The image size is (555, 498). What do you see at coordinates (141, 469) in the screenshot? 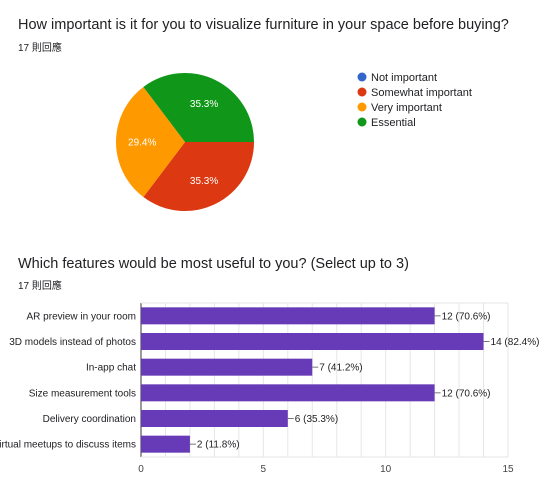
I see `x-tick-label: 0` at bounding box center [141, 469].